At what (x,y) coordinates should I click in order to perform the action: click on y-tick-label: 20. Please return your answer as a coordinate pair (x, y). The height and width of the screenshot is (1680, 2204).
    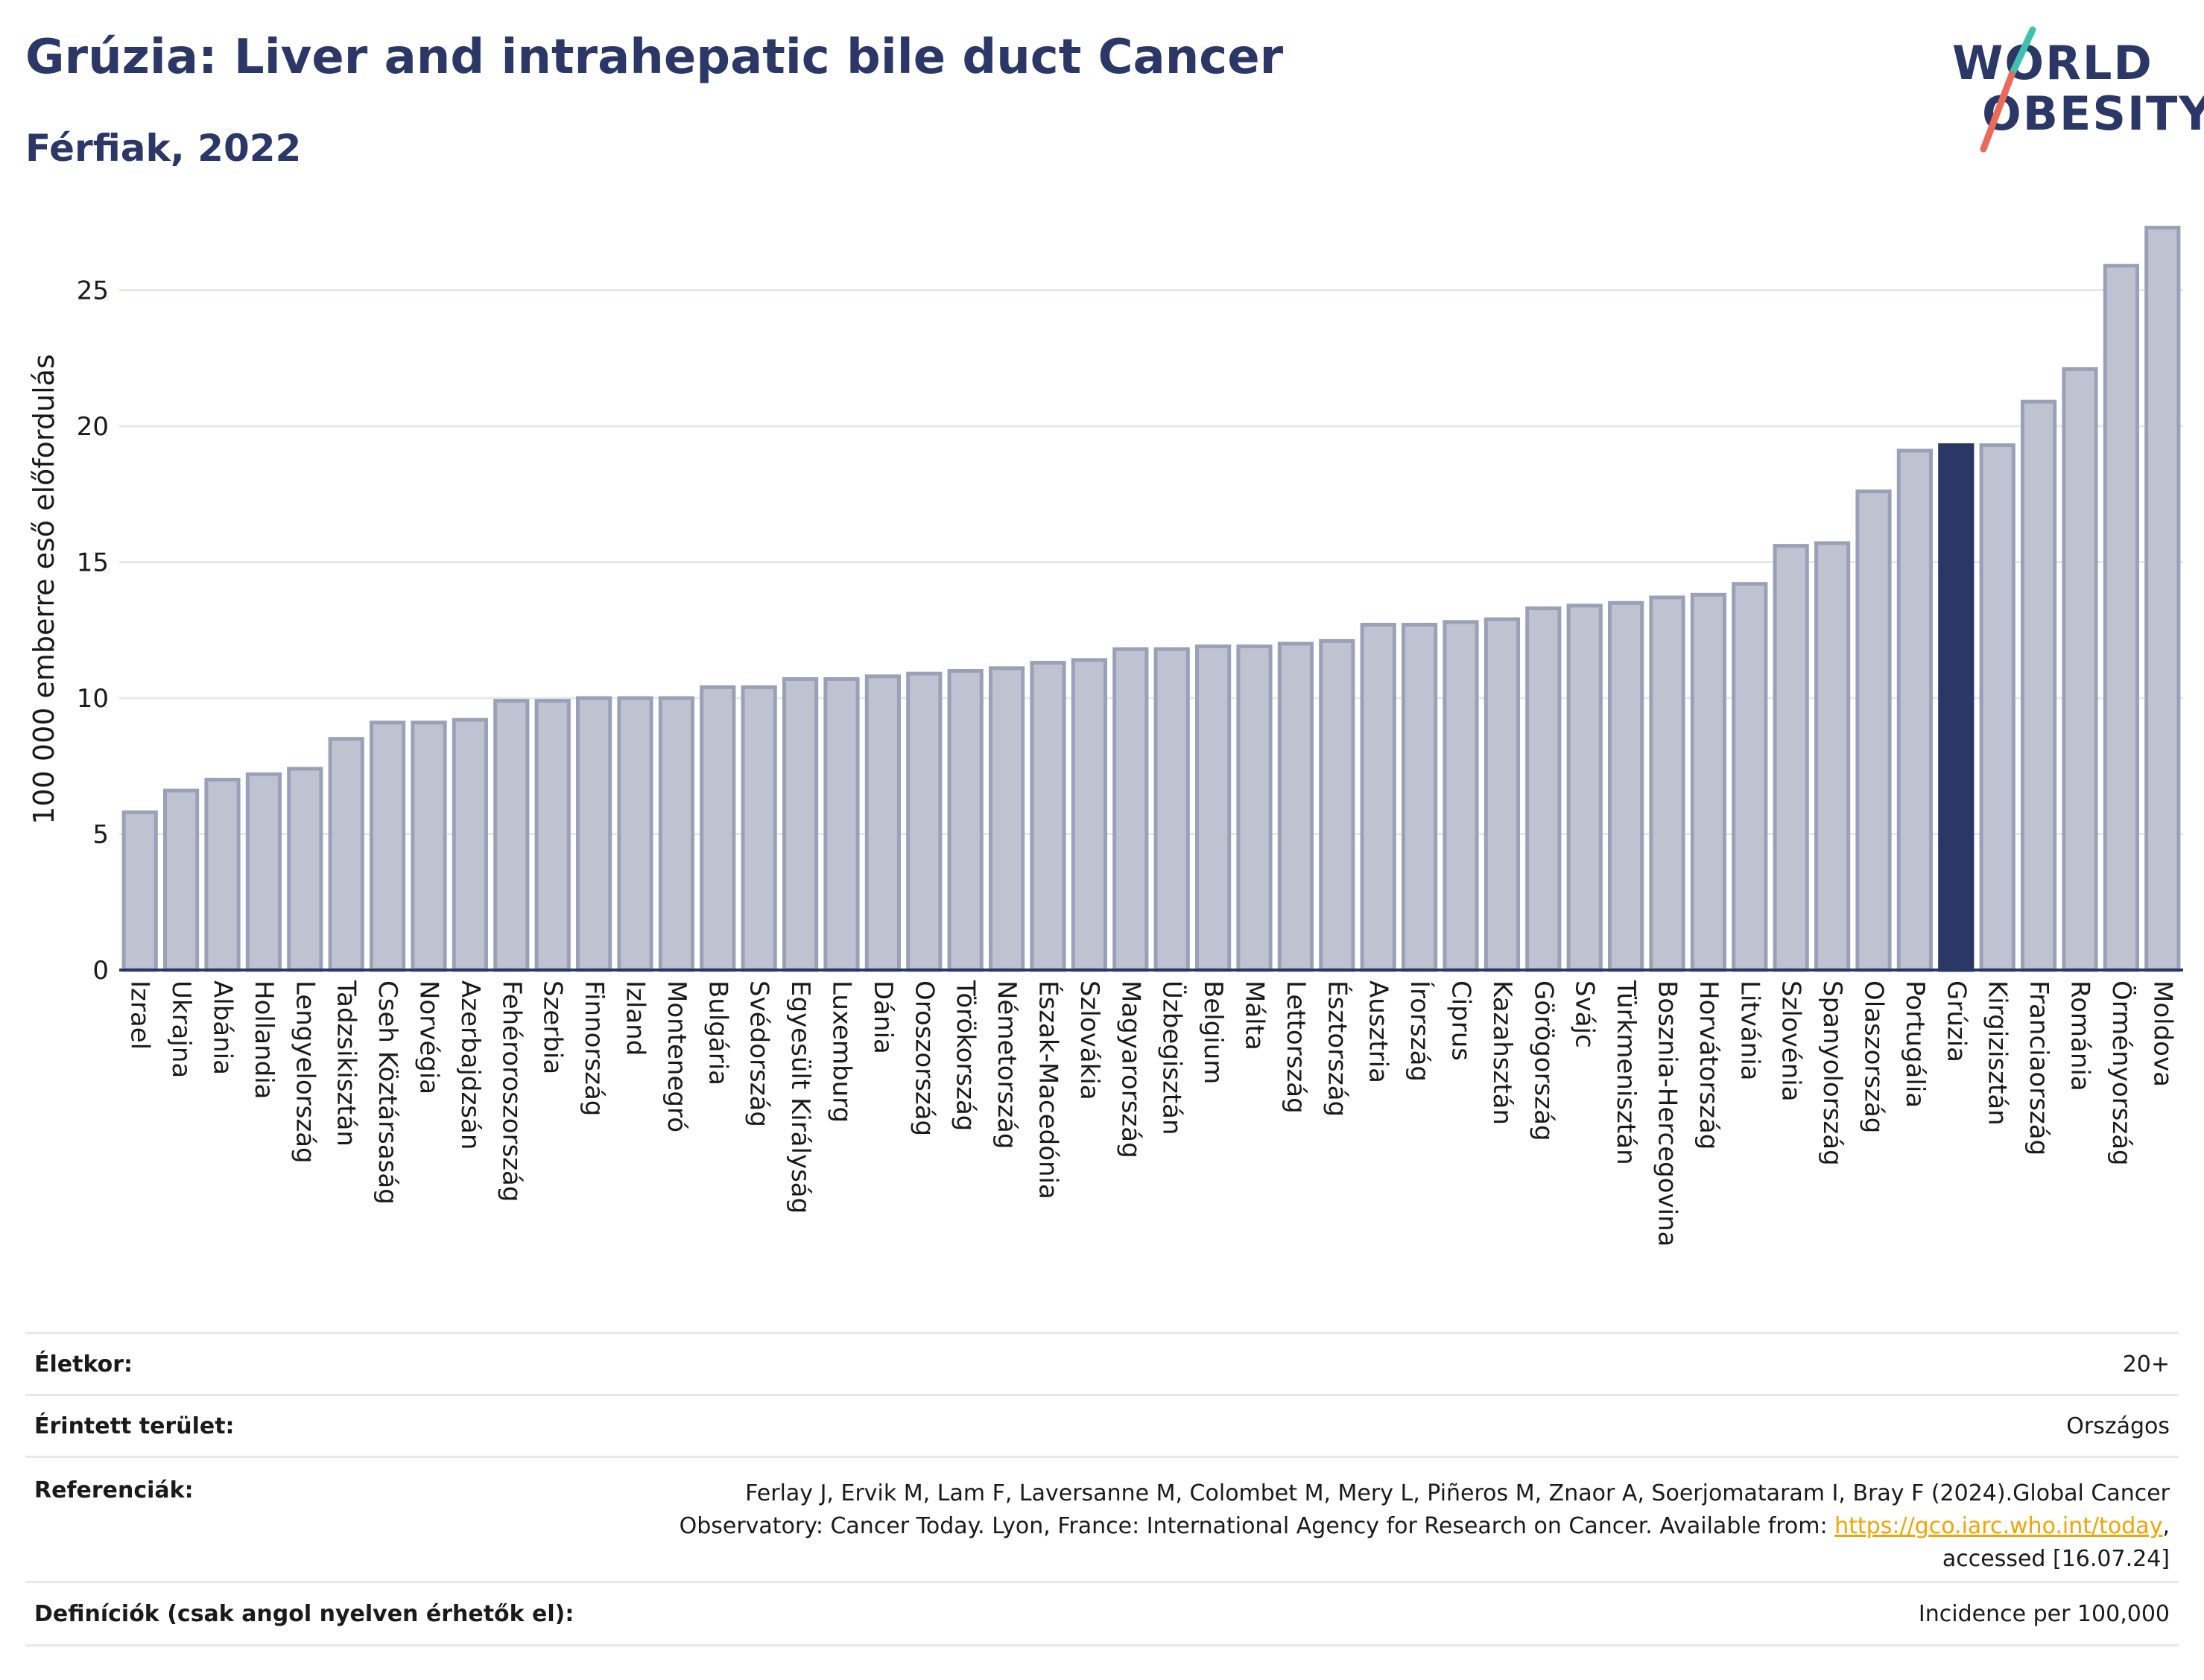
    Looking at the image, I should click on (93, 427).